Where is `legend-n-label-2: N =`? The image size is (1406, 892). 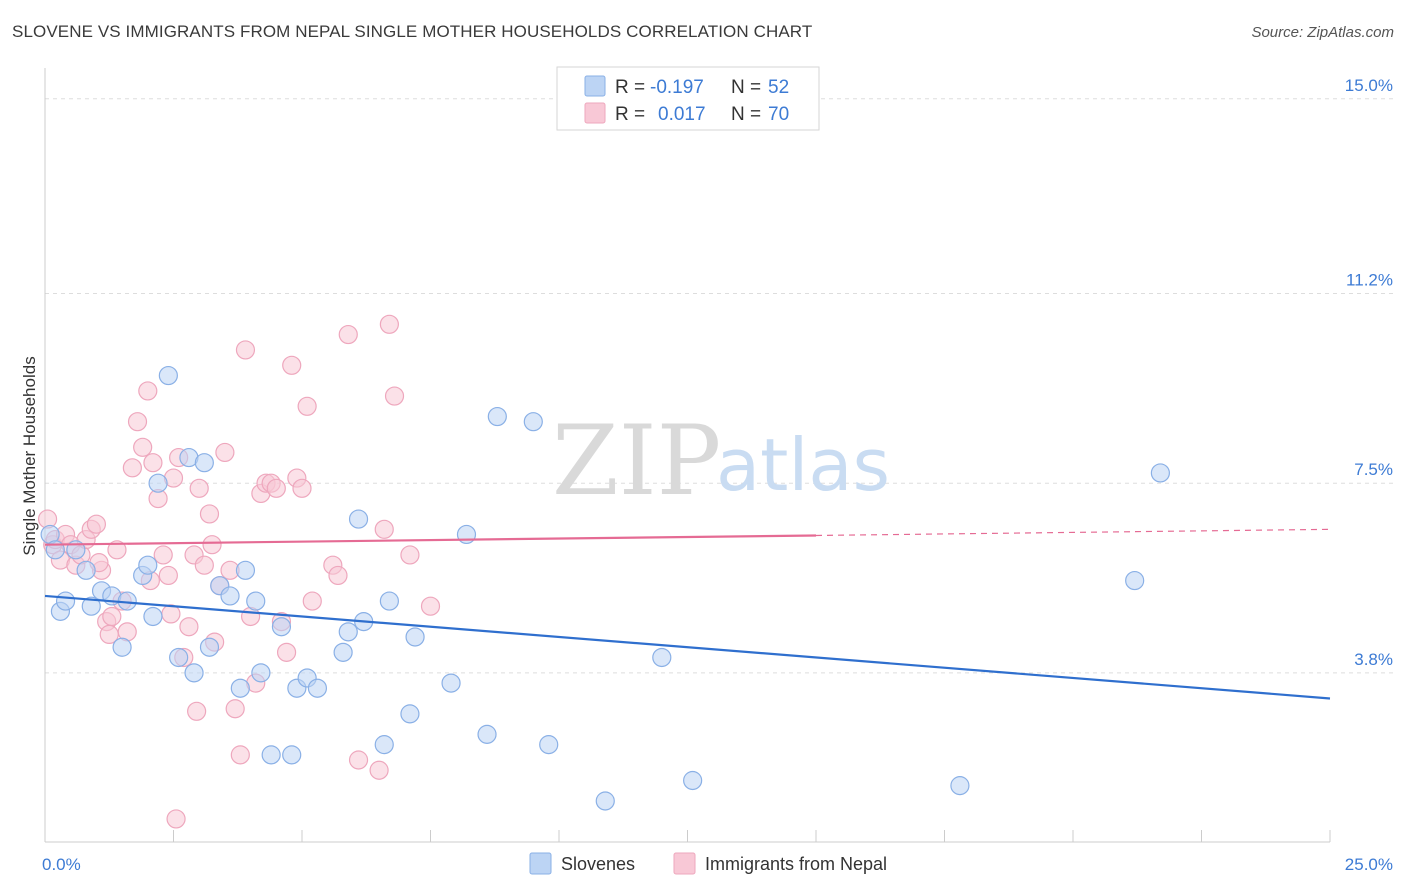 legend-n-label-2: N = is located at coordinates (746, 114).